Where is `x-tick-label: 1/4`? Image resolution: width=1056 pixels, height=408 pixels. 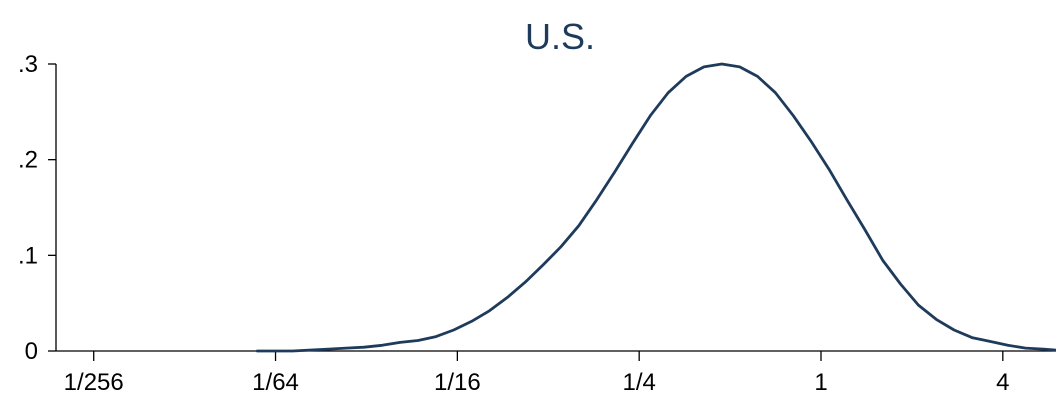 x-tick-label: 1/4 is located at coordinates (638, 382).